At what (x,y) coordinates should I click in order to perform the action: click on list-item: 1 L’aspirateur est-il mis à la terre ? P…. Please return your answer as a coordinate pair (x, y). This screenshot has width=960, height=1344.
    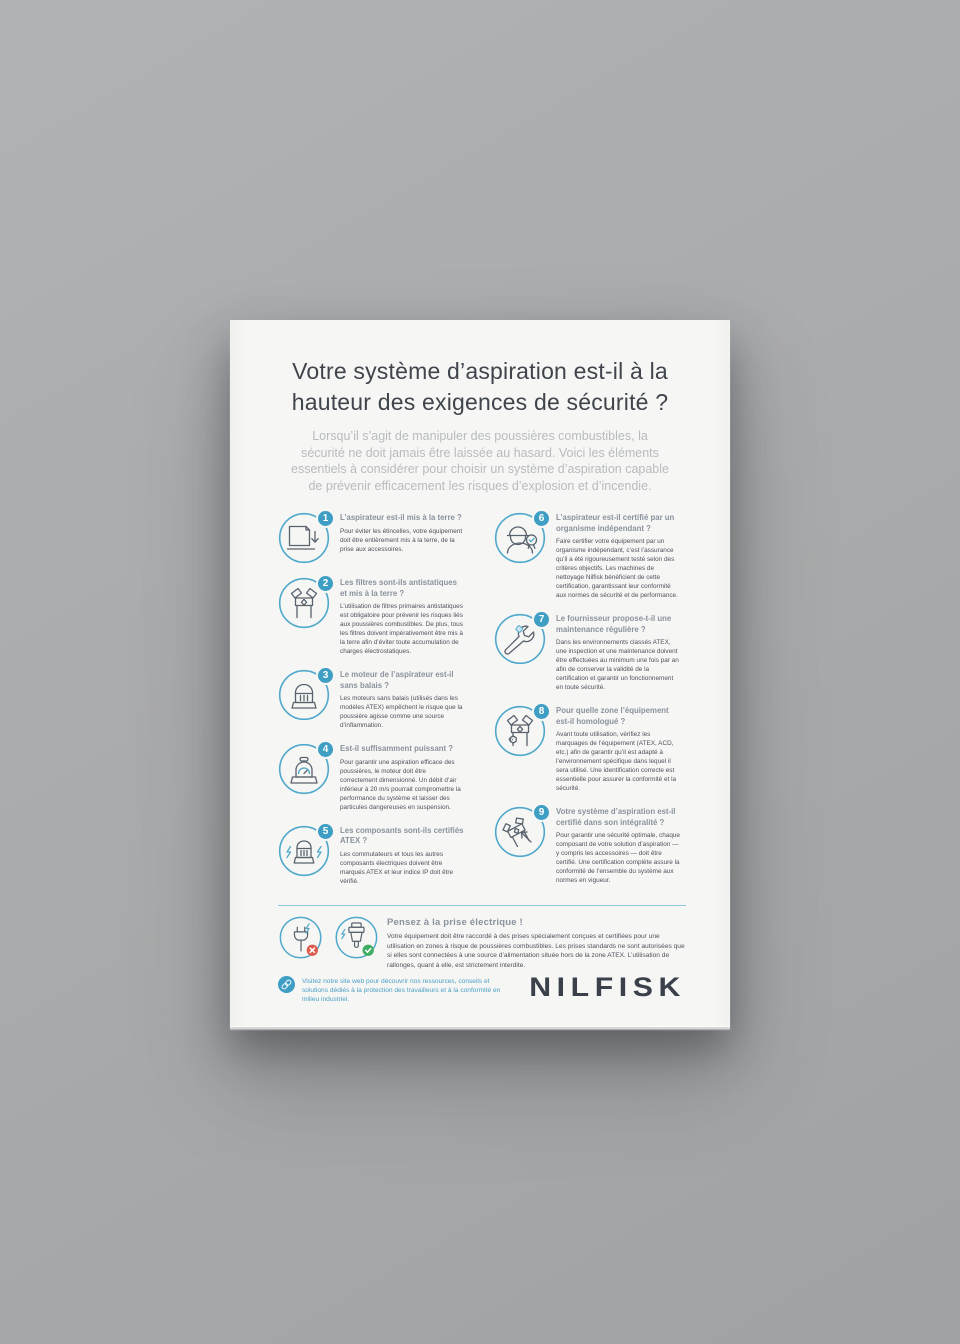
    Looking at the image, I should click on (374, 536).